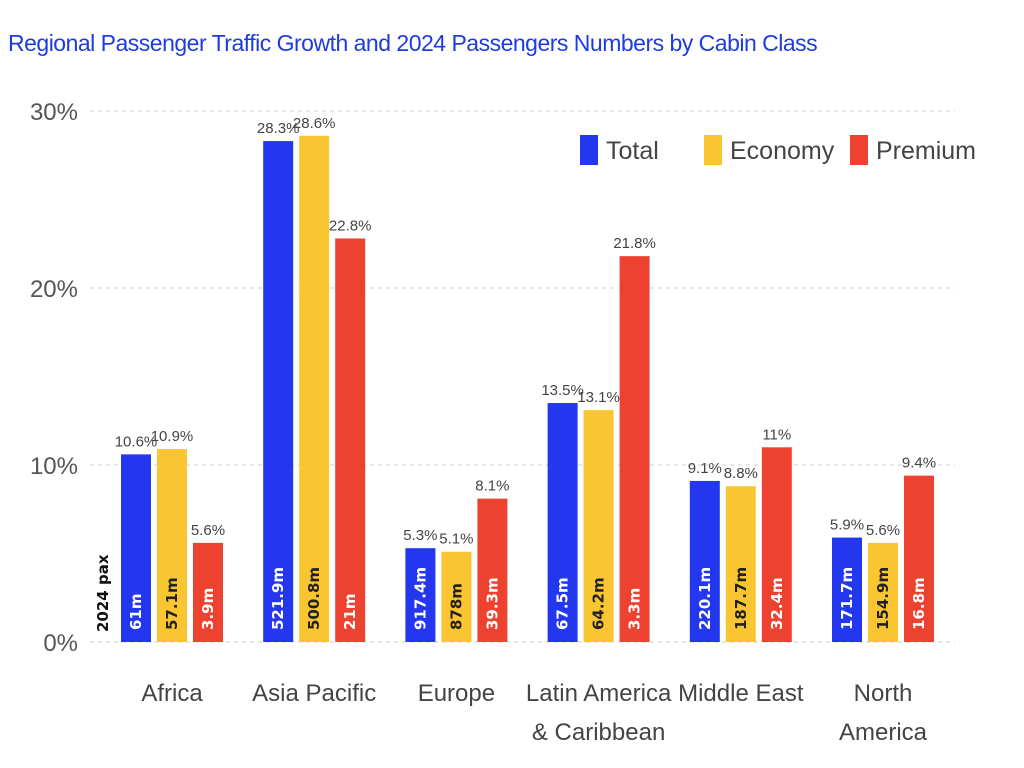 This screenshot has width=1024, height=768. Describe the element at coordinates (103, 593) in the screenshot. I see `pax-annotation-label: 2024 pax` at that location.